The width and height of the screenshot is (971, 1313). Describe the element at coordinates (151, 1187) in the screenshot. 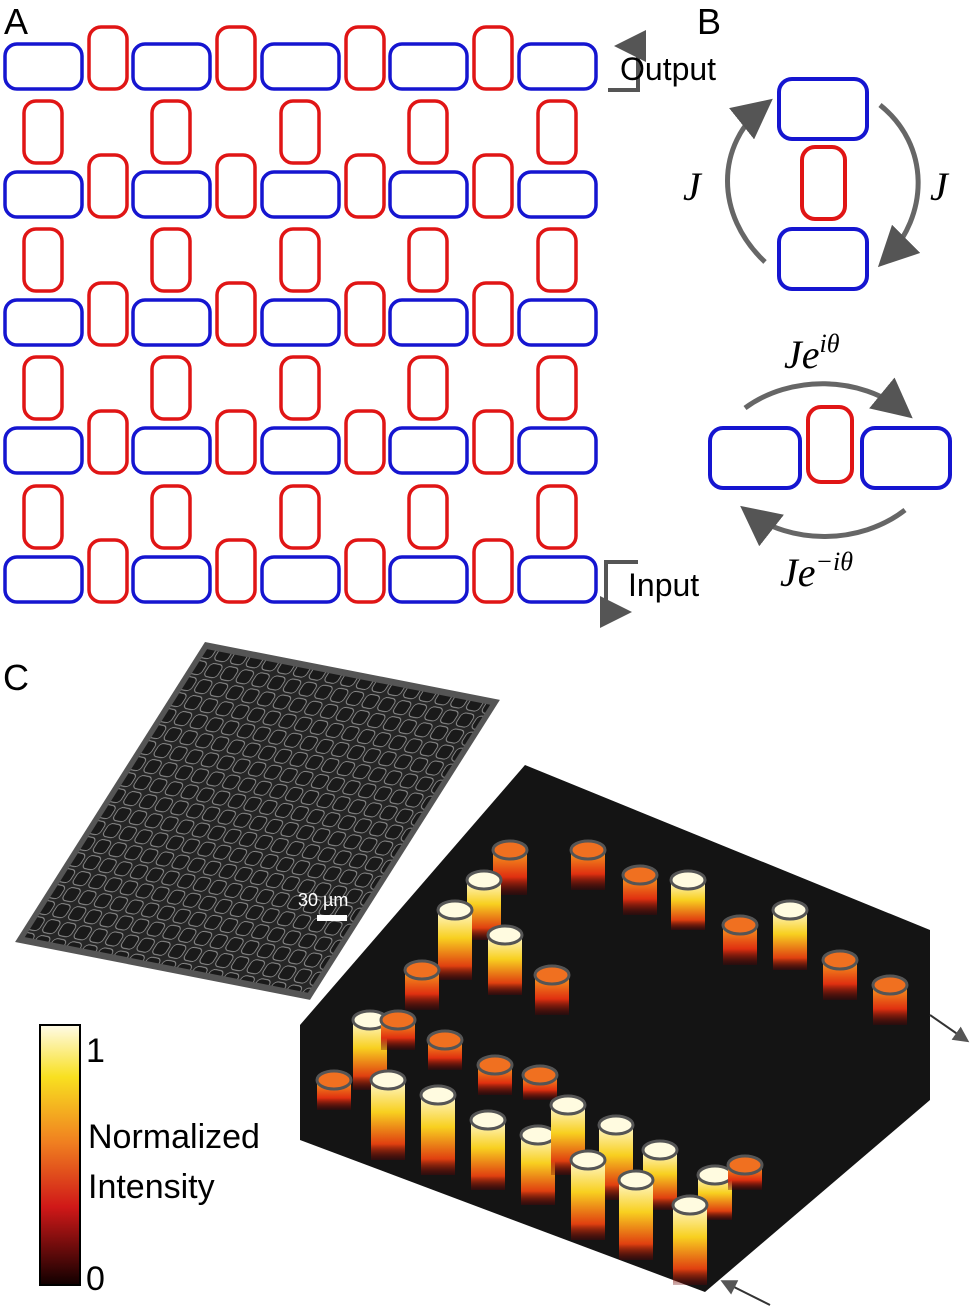

I see `colorbar-title: Intensity` at that location.